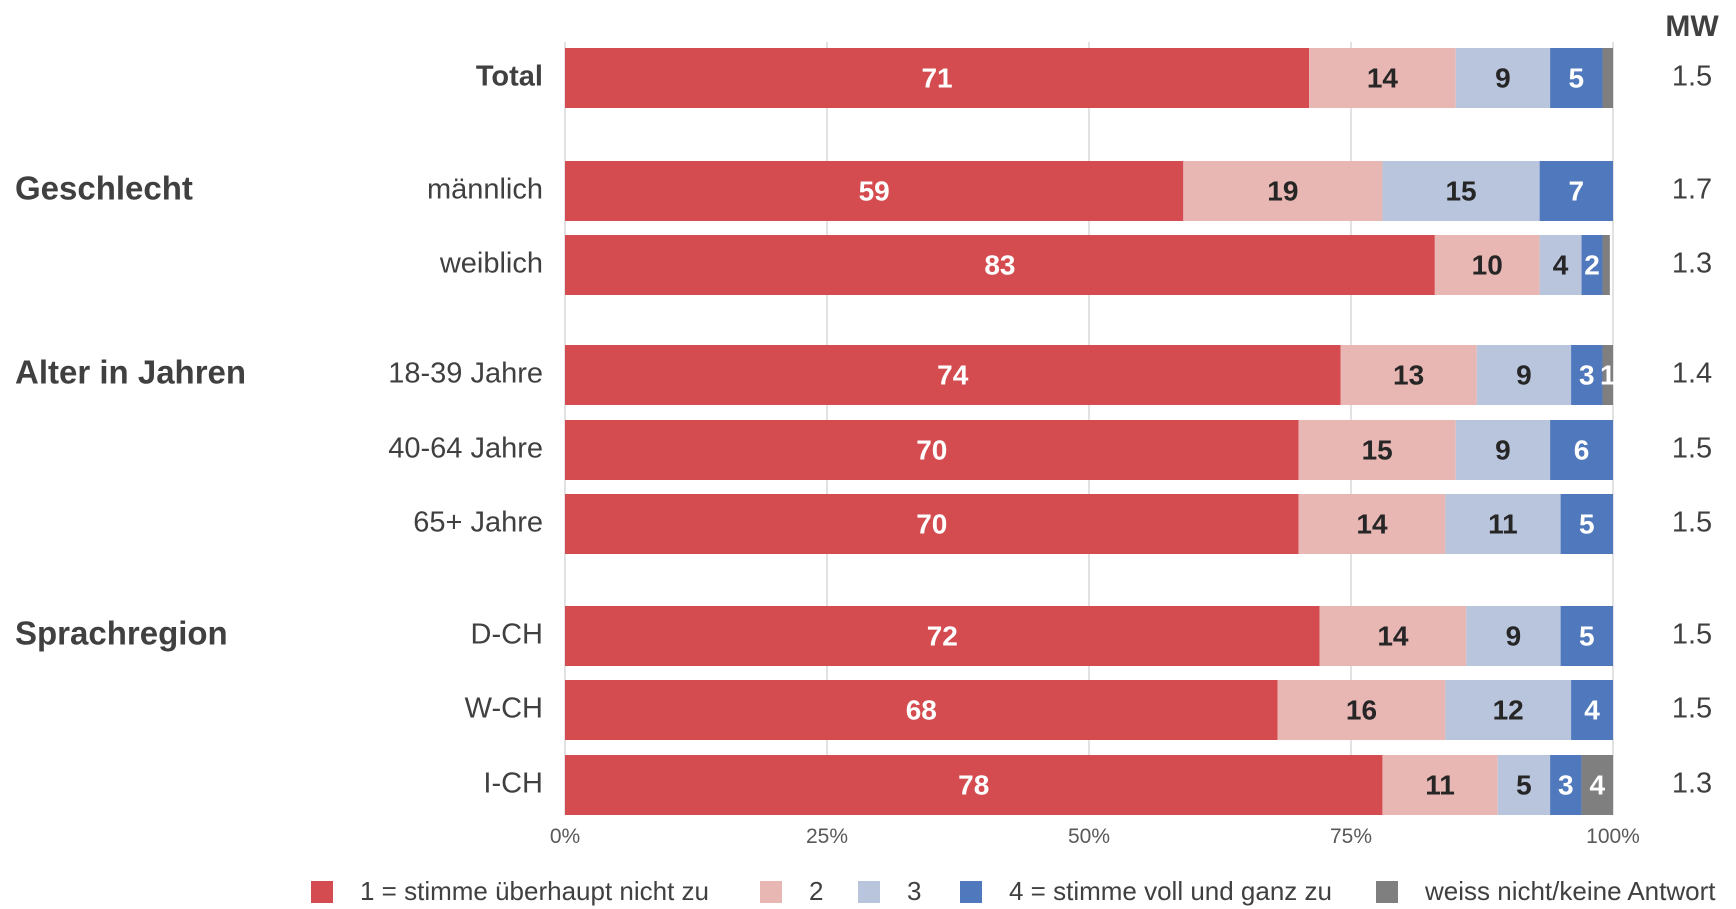 The width and height of the screenshot is (1736, 909). I want to click on row-label: W-CH, so click(504, 709).